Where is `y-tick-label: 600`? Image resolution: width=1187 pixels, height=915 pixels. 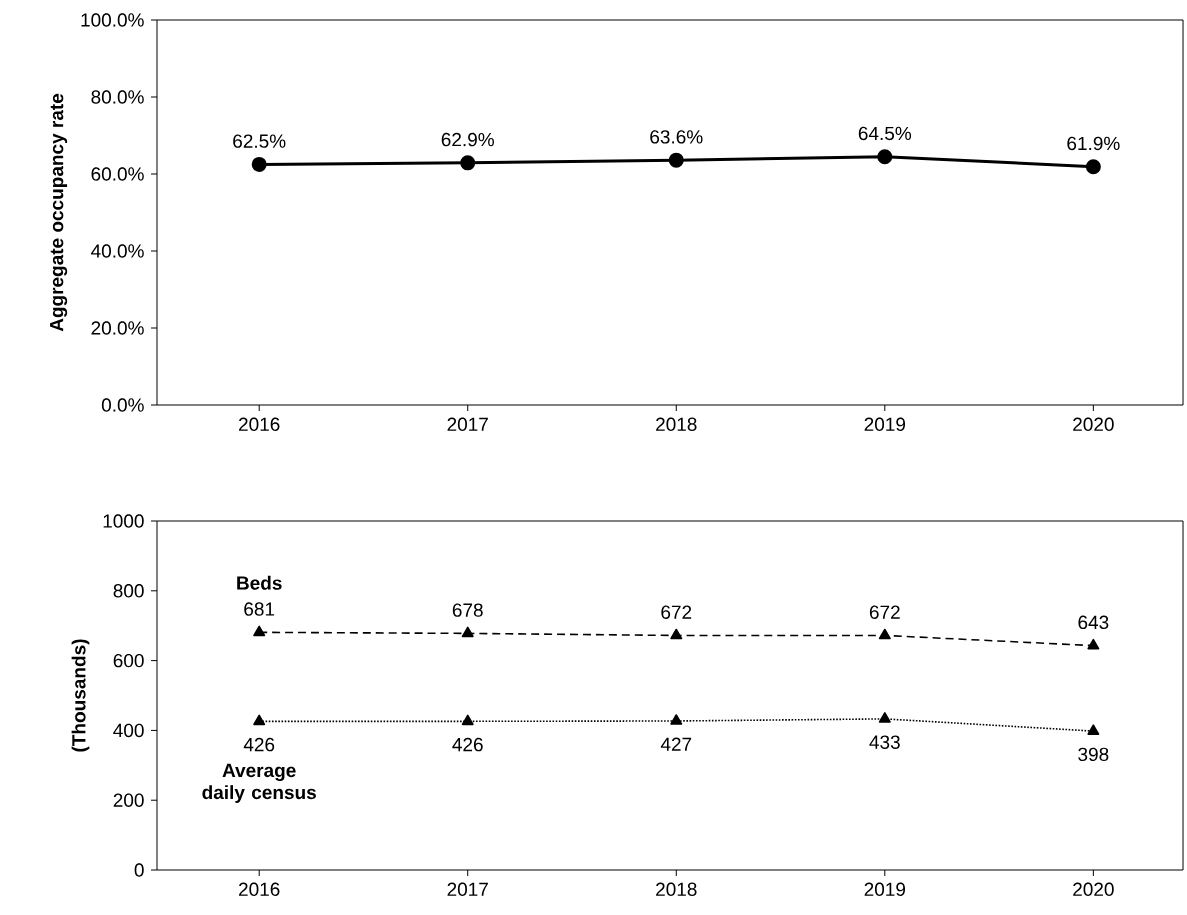
y-tick-label: 600 is located at coordinates (128, 660).